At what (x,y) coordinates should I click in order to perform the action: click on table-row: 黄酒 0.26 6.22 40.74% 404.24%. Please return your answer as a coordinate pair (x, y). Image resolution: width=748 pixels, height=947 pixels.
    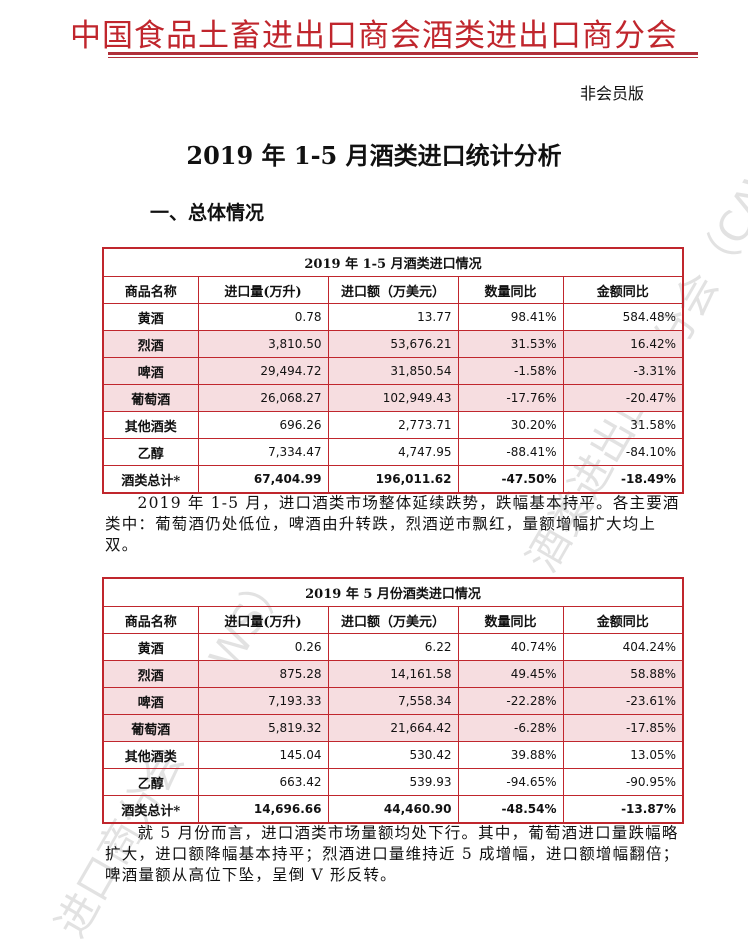
    Looking at the image, I should click on (393, 647).